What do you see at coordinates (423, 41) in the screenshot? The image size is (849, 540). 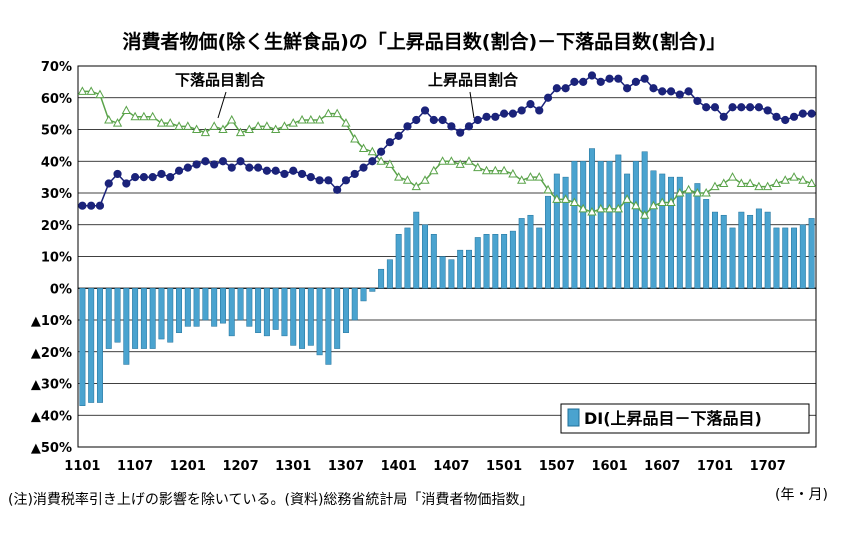 I see `chart-title: 消費者物価(除く生鮮食品)の「上昇品目数(割合)－下落品目数(割合)」` at bounding box center [423, 41].